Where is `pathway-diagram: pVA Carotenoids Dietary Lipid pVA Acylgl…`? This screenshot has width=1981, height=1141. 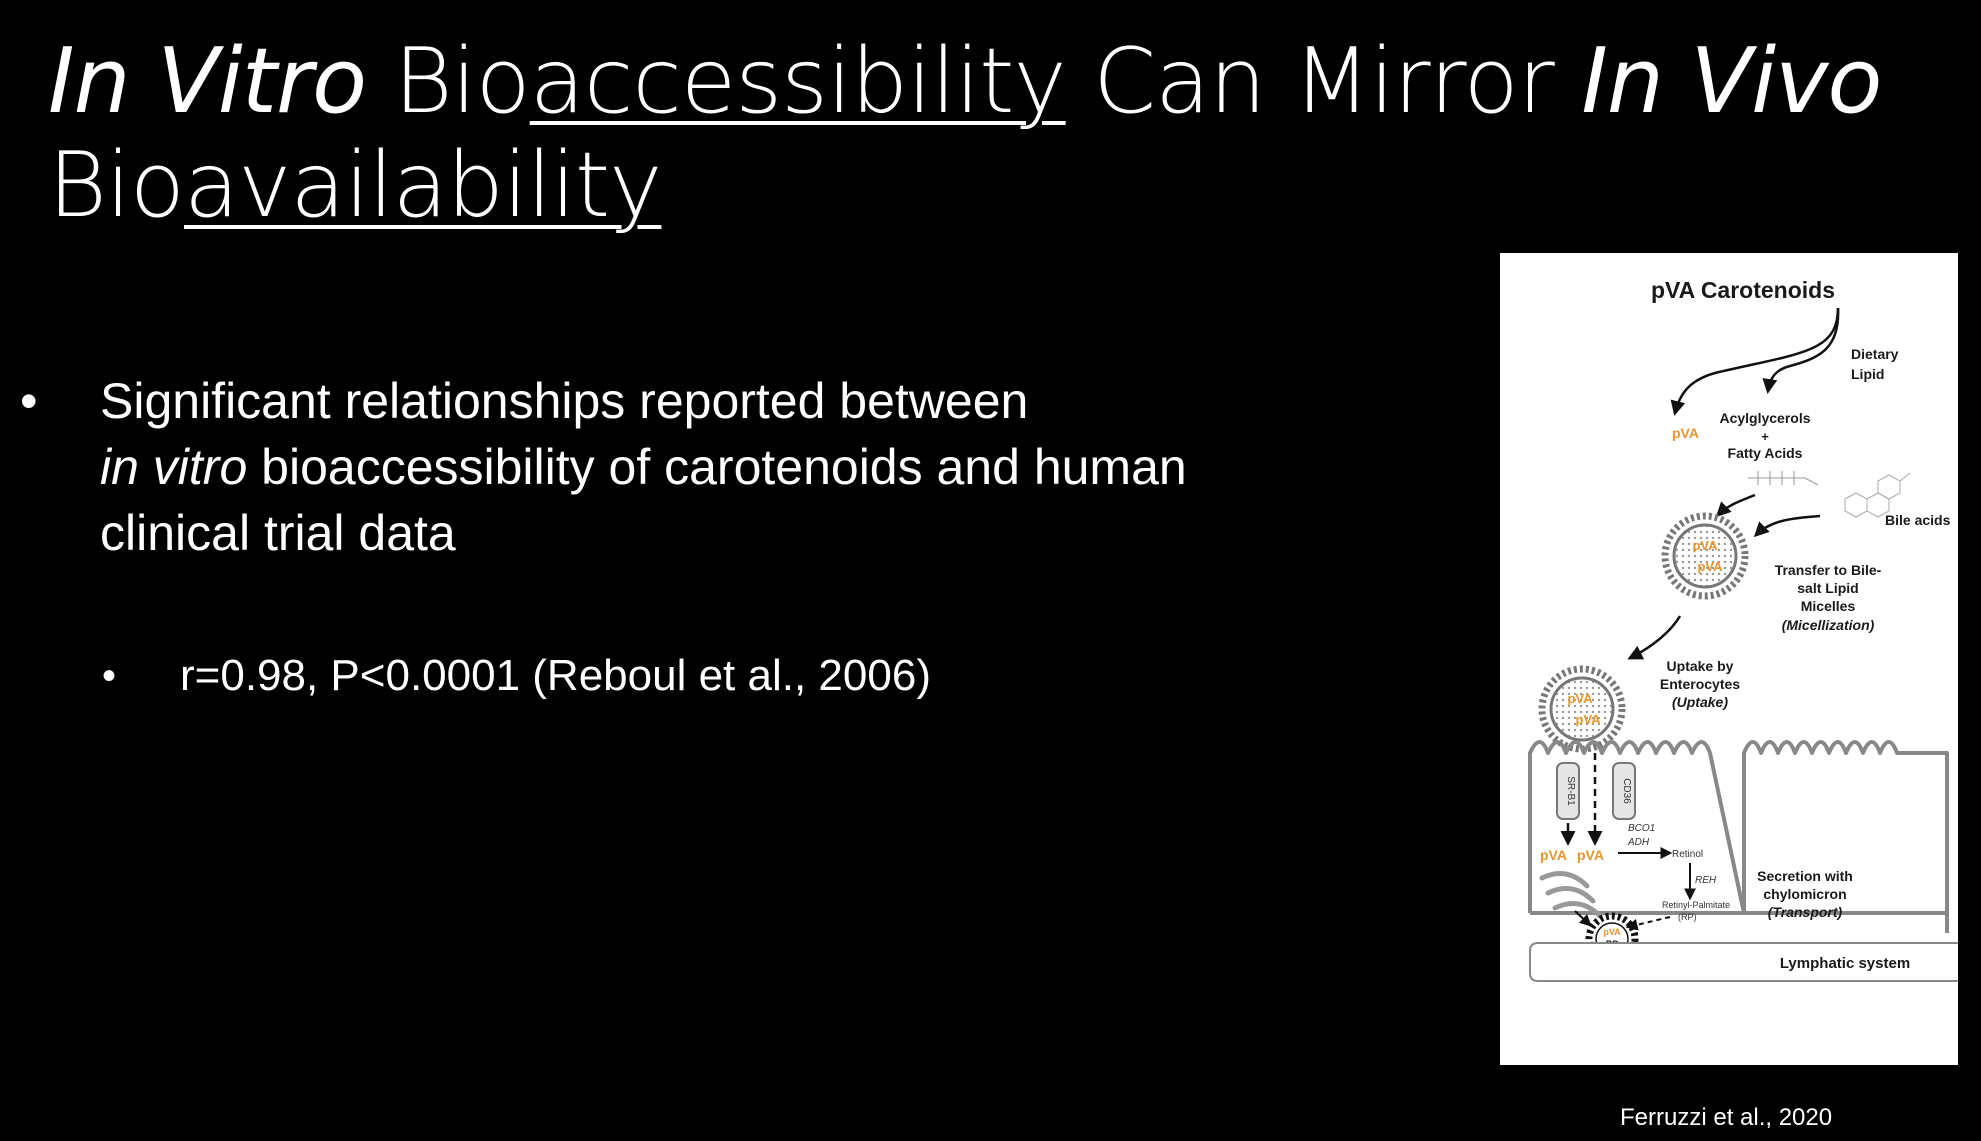
pathway-diagram: pVA Carotenoids Dietary Lipid pVA Acylgl… is located at coordinates (1743, 629).